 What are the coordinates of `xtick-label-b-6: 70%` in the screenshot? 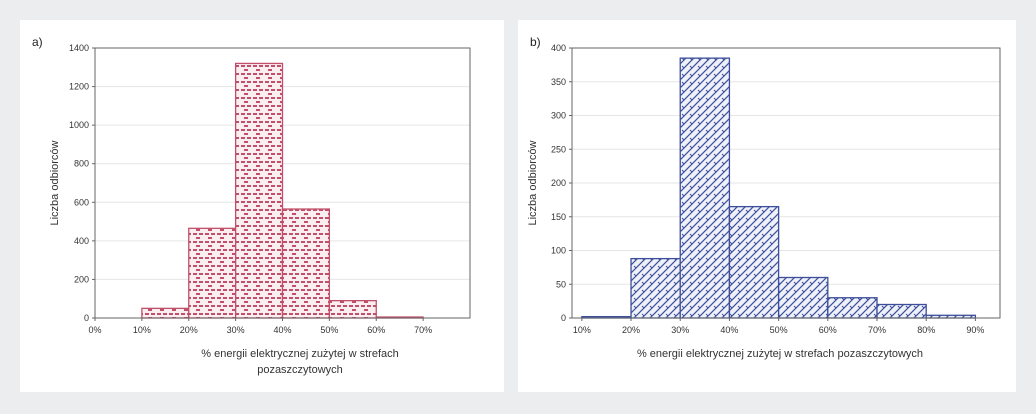 It's located at (877, 330).